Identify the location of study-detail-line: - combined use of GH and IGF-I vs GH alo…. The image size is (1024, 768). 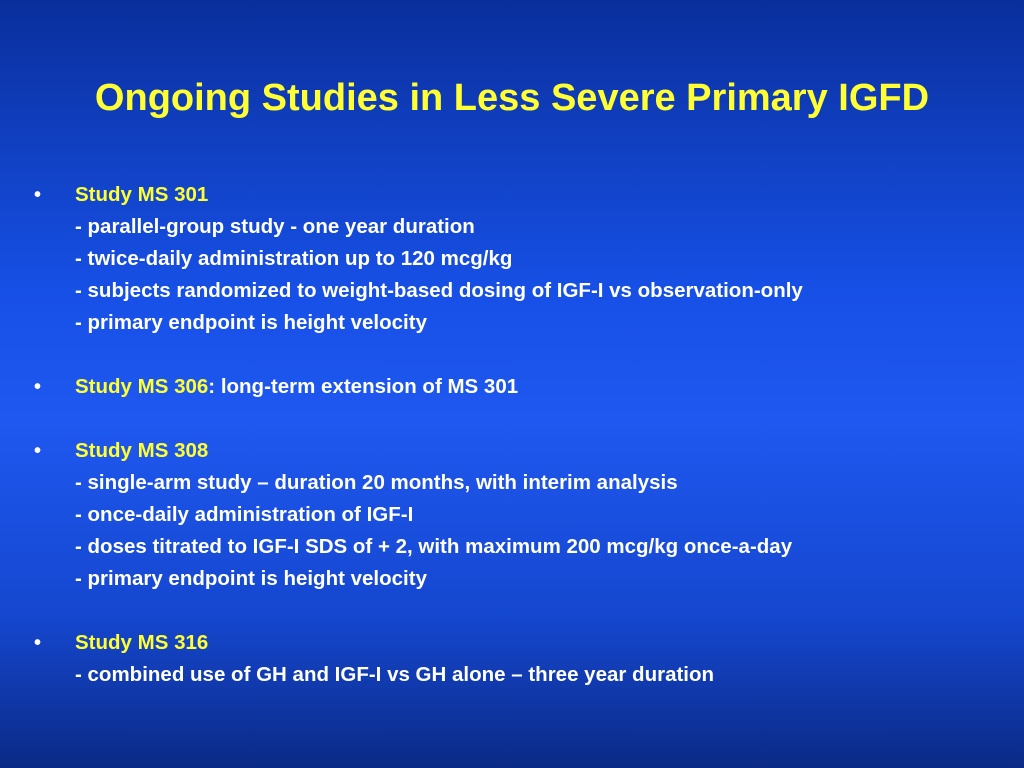
(395, 674).